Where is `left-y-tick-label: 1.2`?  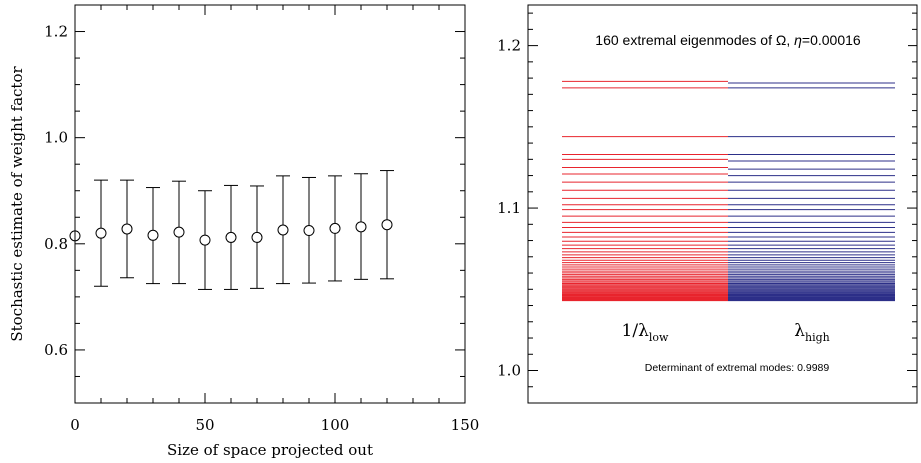 left-y-tick-label: 1.2 is located at coordinates (56, 32).